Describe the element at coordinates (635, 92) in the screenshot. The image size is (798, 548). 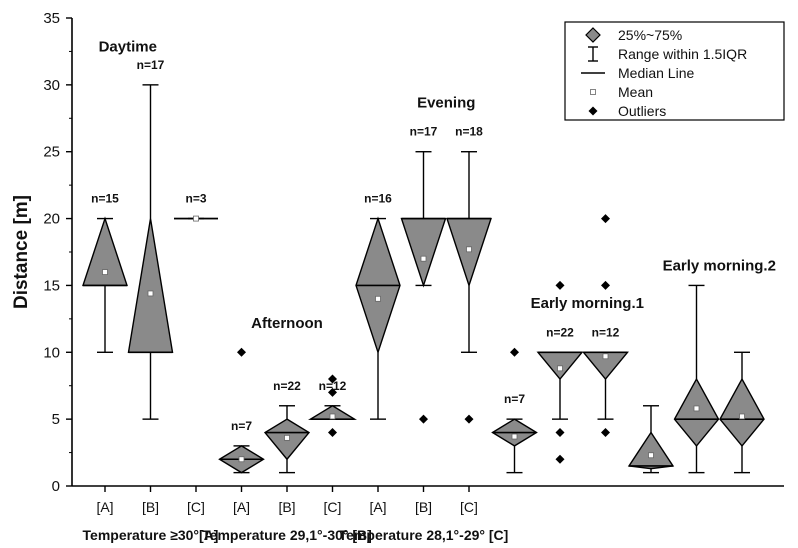
I see `legend-label: Mean` at that location.